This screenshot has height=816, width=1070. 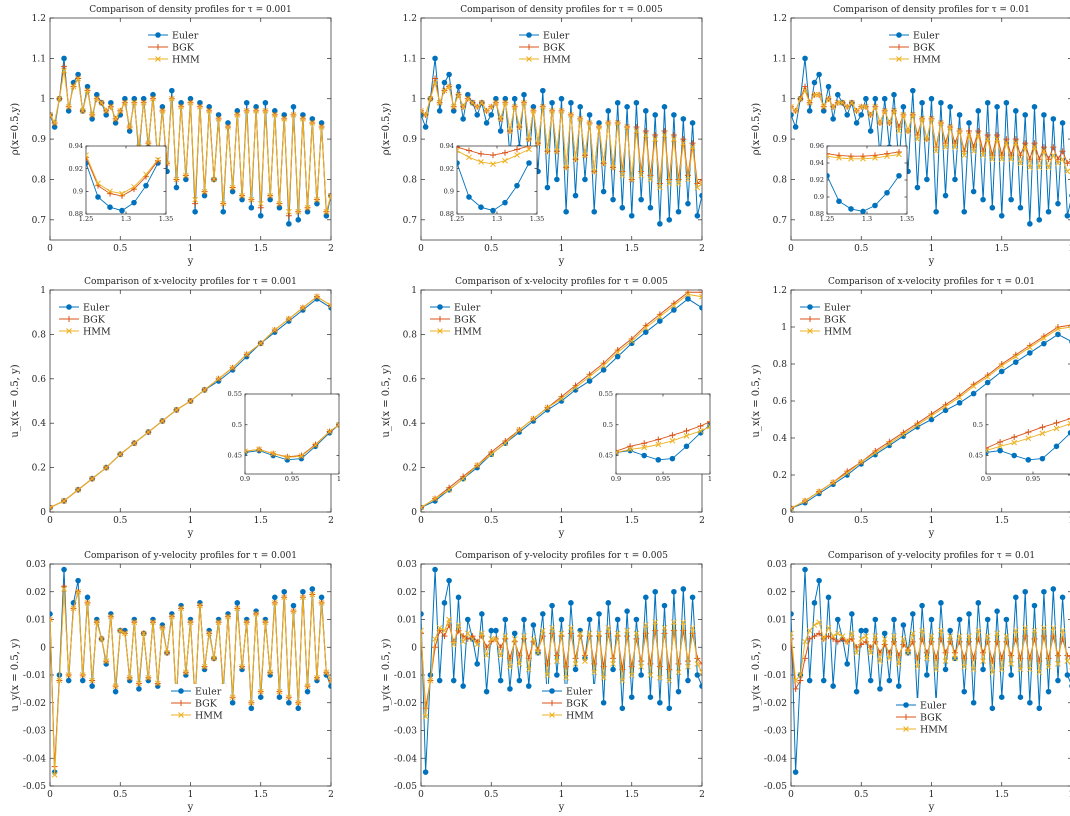 I want to click on legend-marker-hmm, so click(x=899, y=59).